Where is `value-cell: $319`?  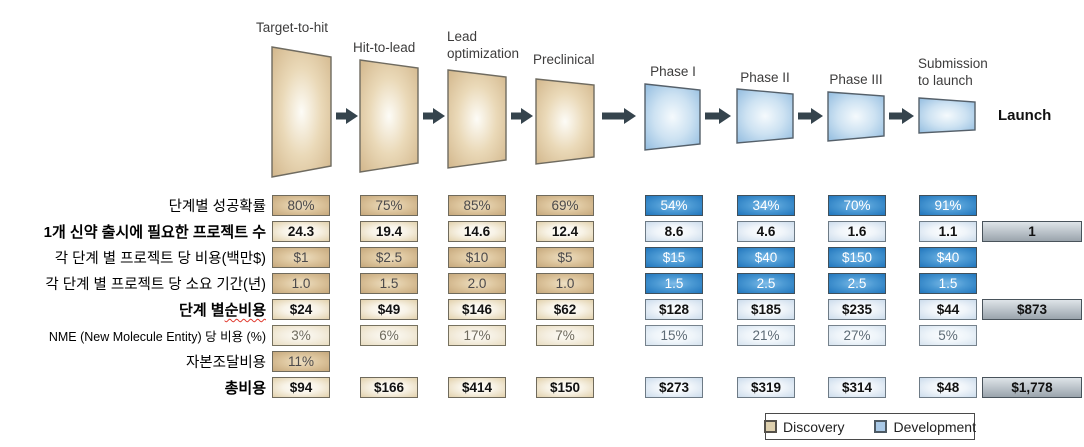
value-cell: $319 is located at coordinates (766, 387).